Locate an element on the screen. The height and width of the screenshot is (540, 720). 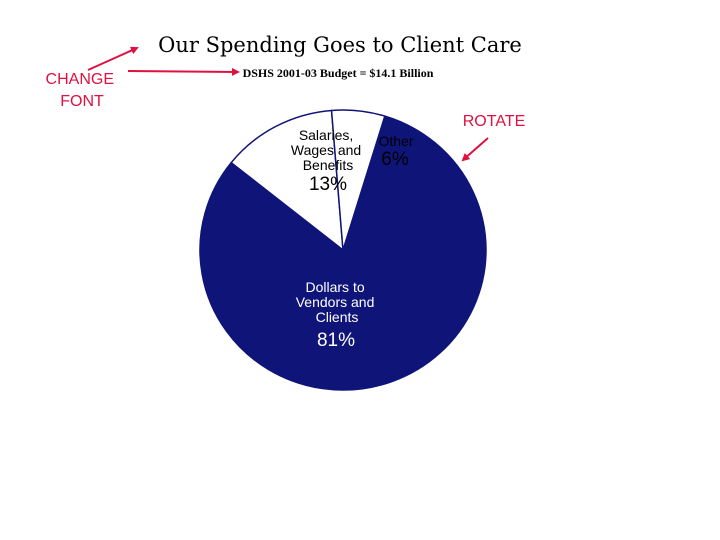
change-font-note-line-2: FONT is located at coordinates (82, 101).